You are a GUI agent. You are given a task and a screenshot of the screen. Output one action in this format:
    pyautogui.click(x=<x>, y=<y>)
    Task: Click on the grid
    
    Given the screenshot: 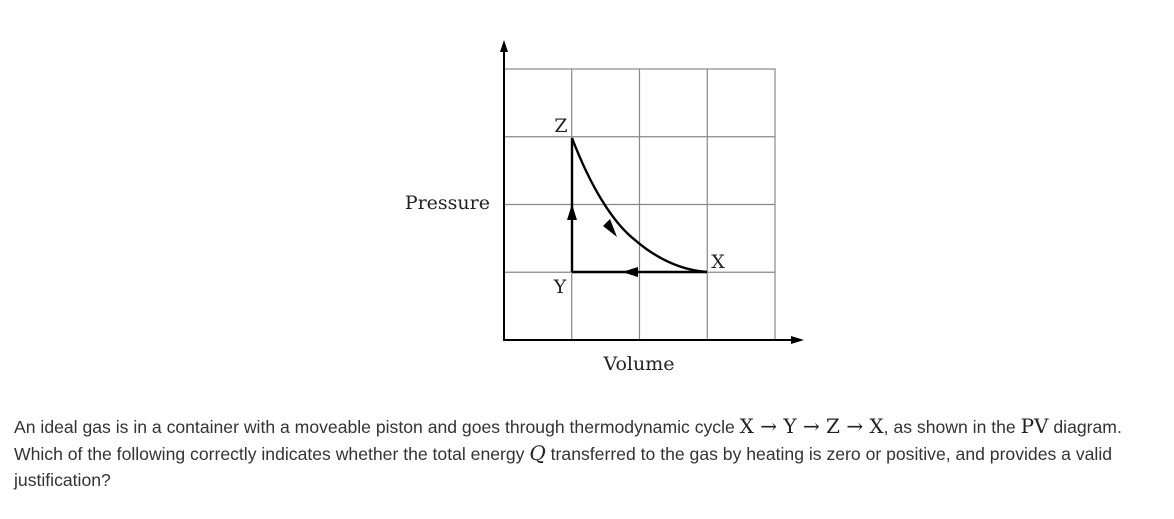 What is the action you would take?
    pyautogui.click(x=639, y=204)
    